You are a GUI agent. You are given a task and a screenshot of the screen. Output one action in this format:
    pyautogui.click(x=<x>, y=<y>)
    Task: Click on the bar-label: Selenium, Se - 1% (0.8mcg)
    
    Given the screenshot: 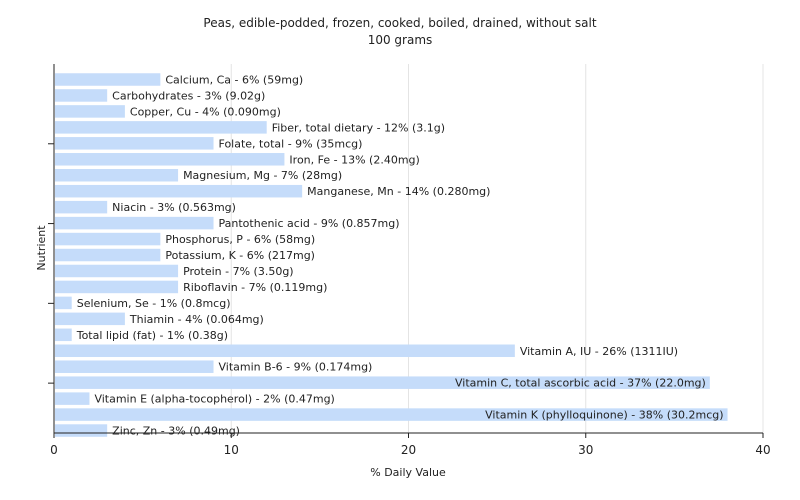 What is the action you would take?
    pyautogui.click(x=154, y=303)
    